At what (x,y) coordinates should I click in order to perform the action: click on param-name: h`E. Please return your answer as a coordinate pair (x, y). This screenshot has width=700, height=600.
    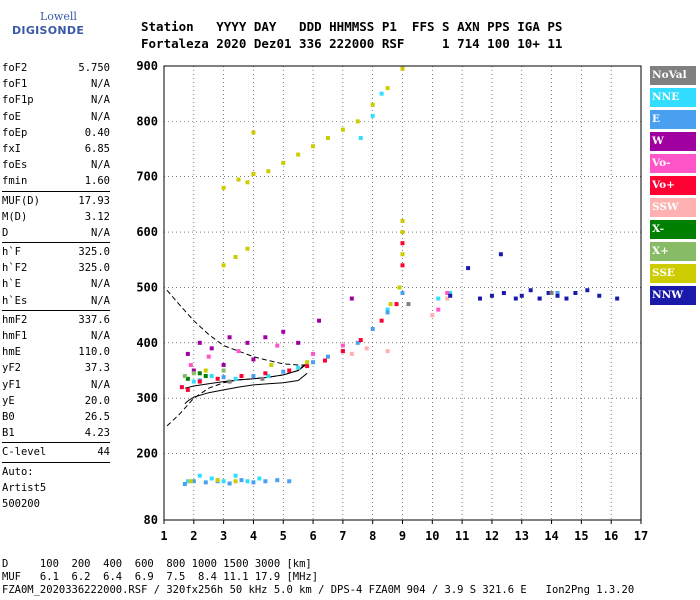
    Looking at the image, I should click on (11, 284).